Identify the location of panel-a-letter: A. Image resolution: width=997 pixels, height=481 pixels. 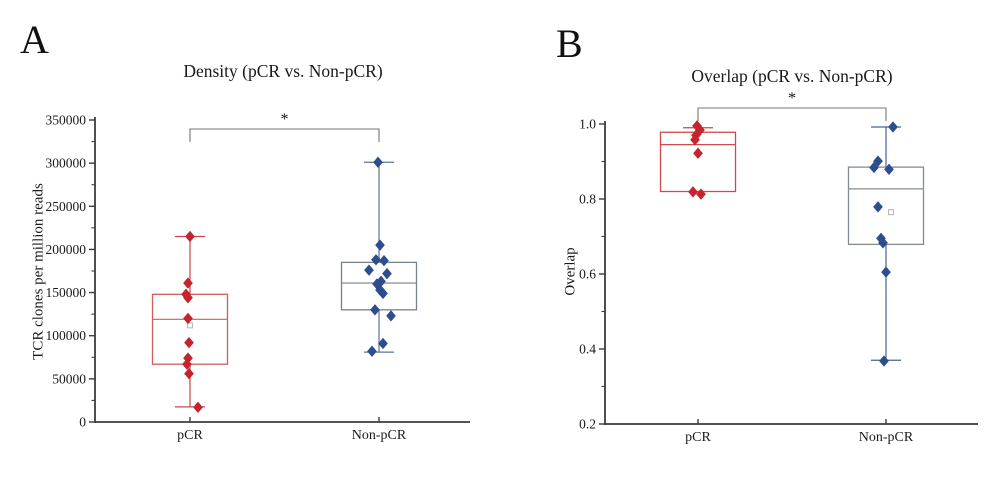
(34, 39).